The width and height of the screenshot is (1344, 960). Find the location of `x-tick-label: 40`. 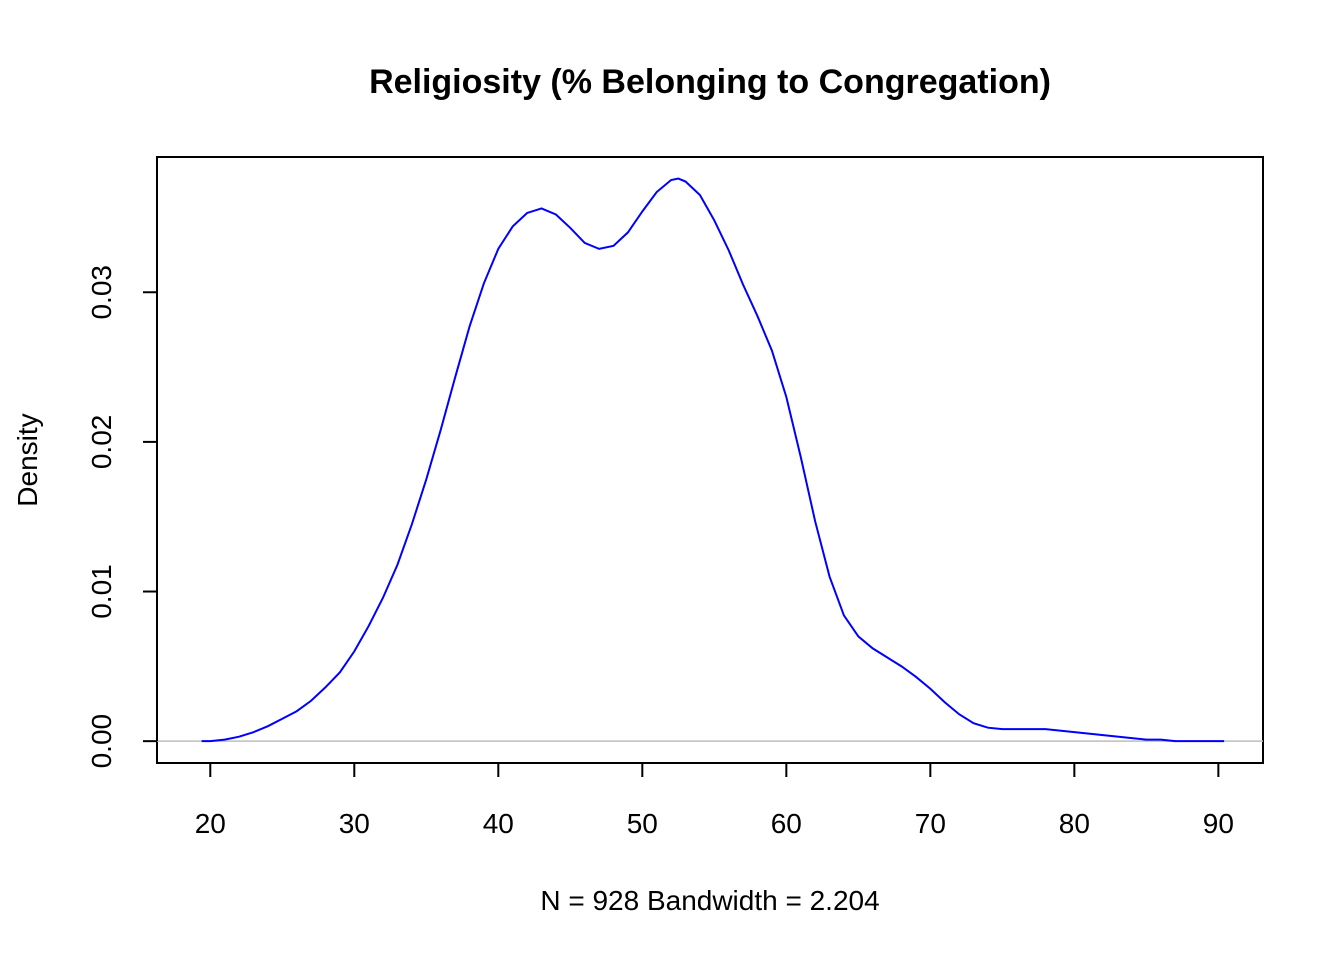

x-tick-label: 40 is located at coordinates (498, 823).